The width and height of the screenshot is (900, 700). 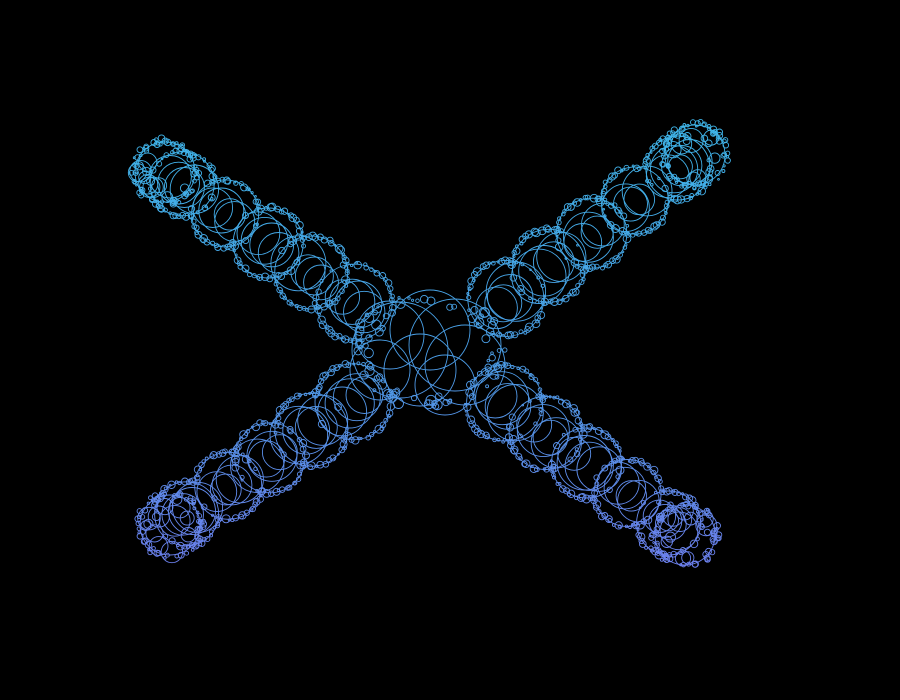 I want to click on arm-bottom-right-inner-circle, so click(x=625, y=488).